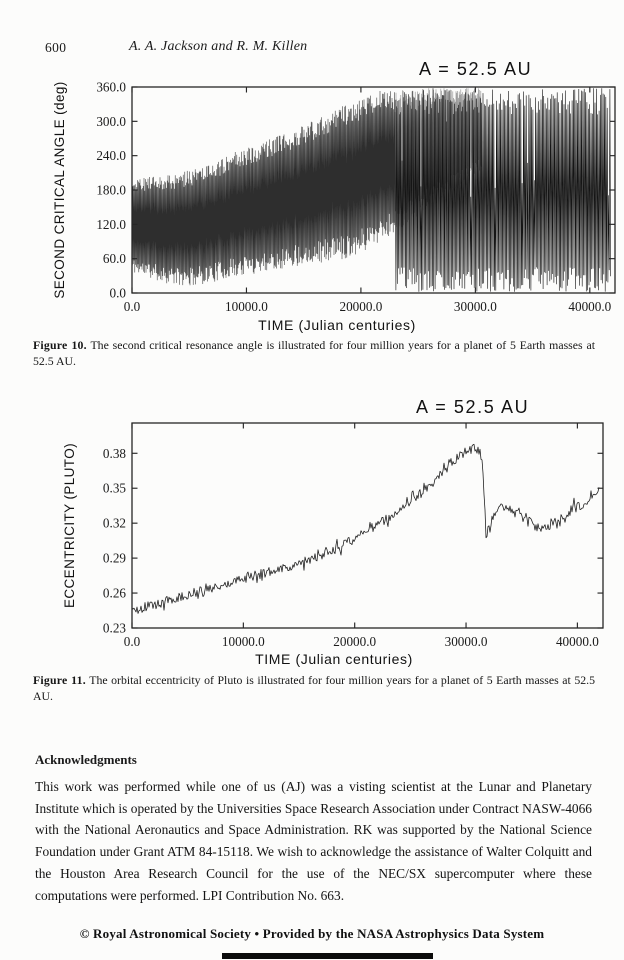 Image resolution: width=624 pixels, height=960 pixels. I want to click on y-tick-label: 0.29, so click(114, 558).